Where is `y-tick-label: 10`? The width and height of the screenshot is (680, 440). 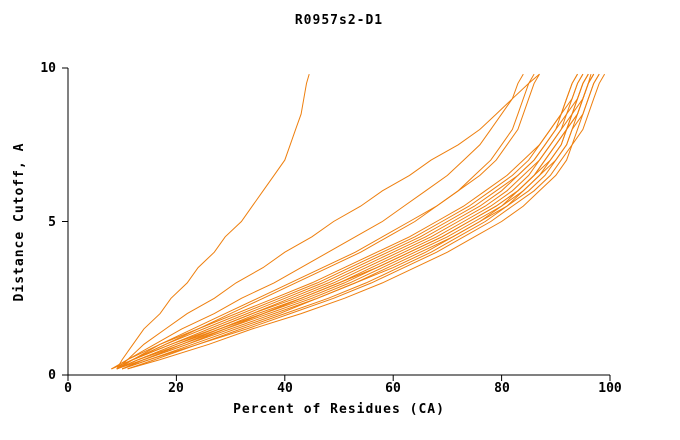
y-tick-label: 10 is located at coordinates (48, 68).